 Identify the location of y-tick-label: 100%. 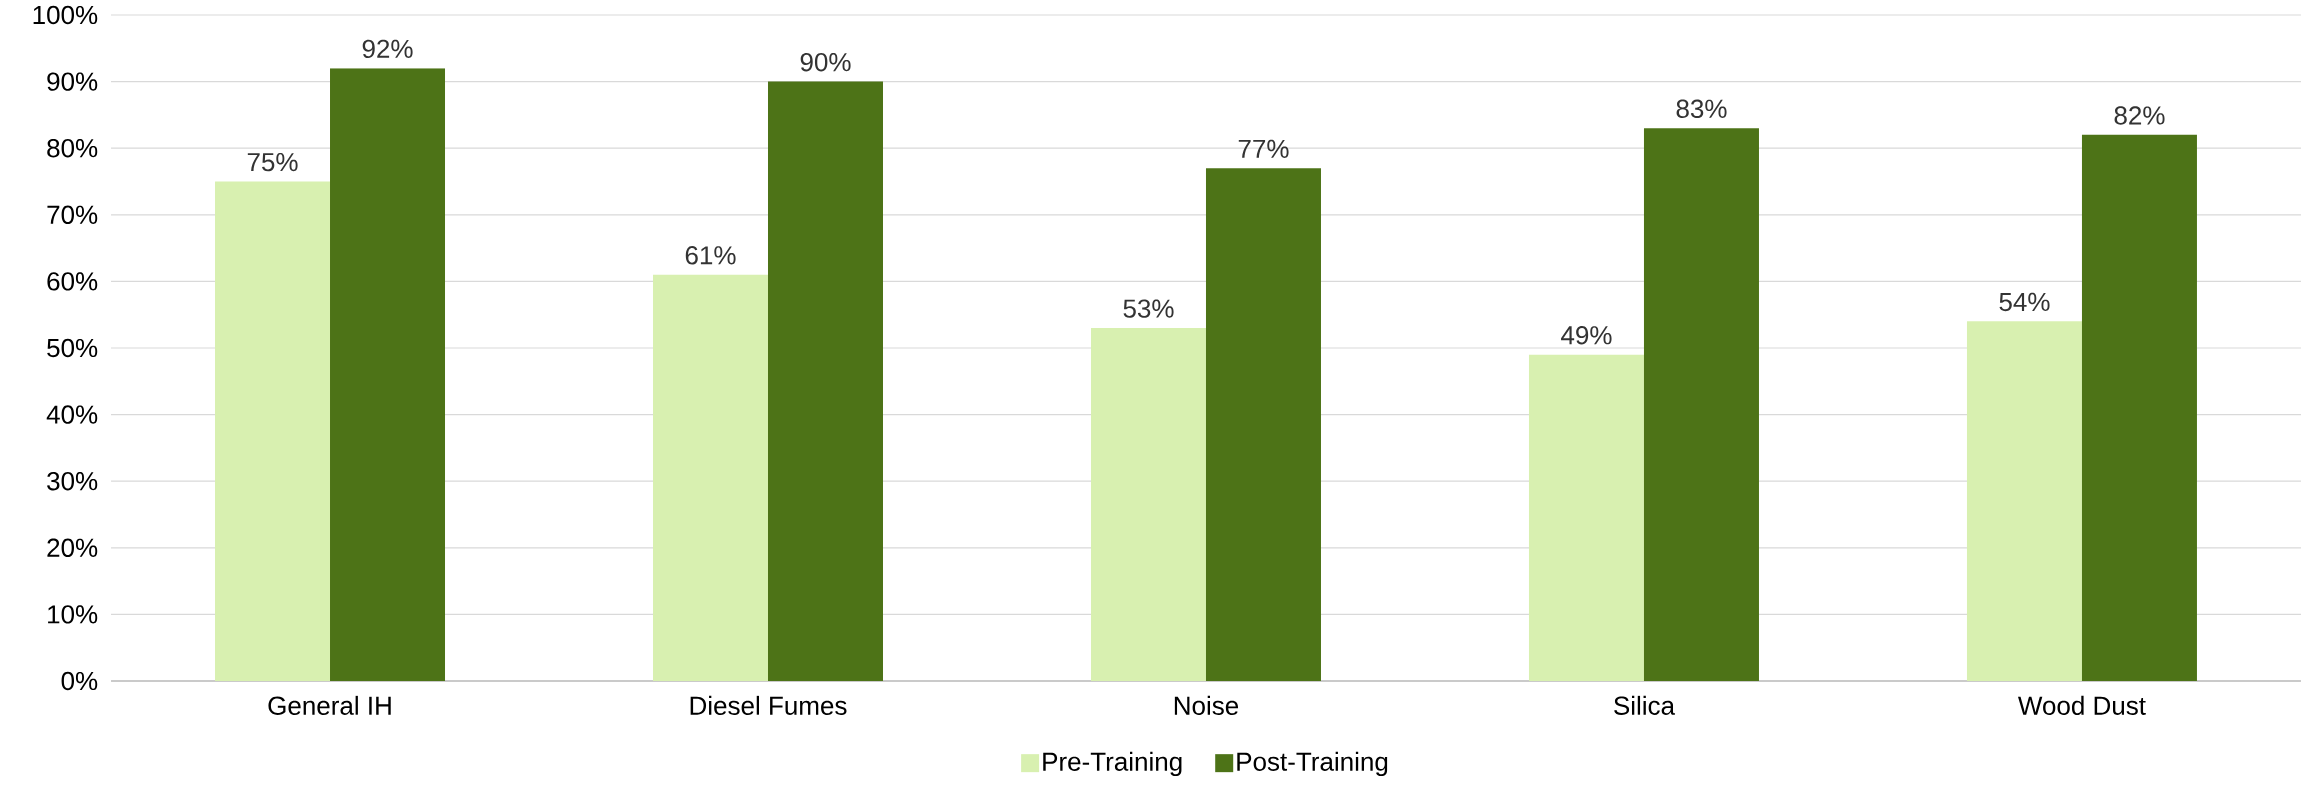
(65, 15).